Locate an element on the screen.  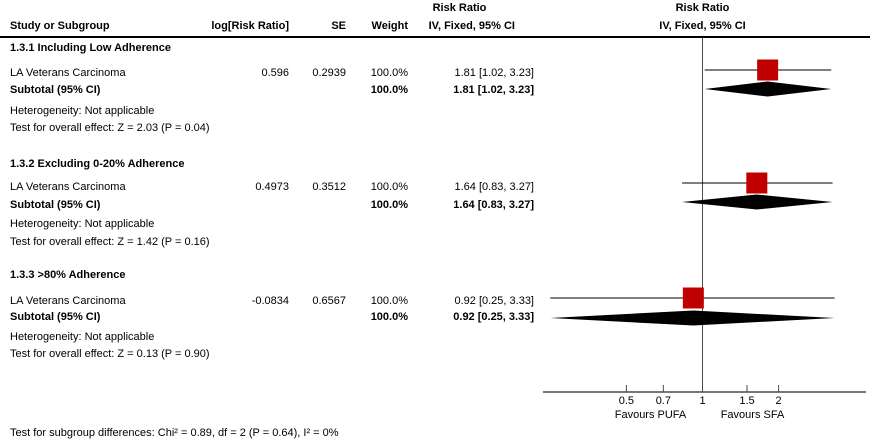
favours-left-label: Favours PUFA is located at coordinates (651, 415).